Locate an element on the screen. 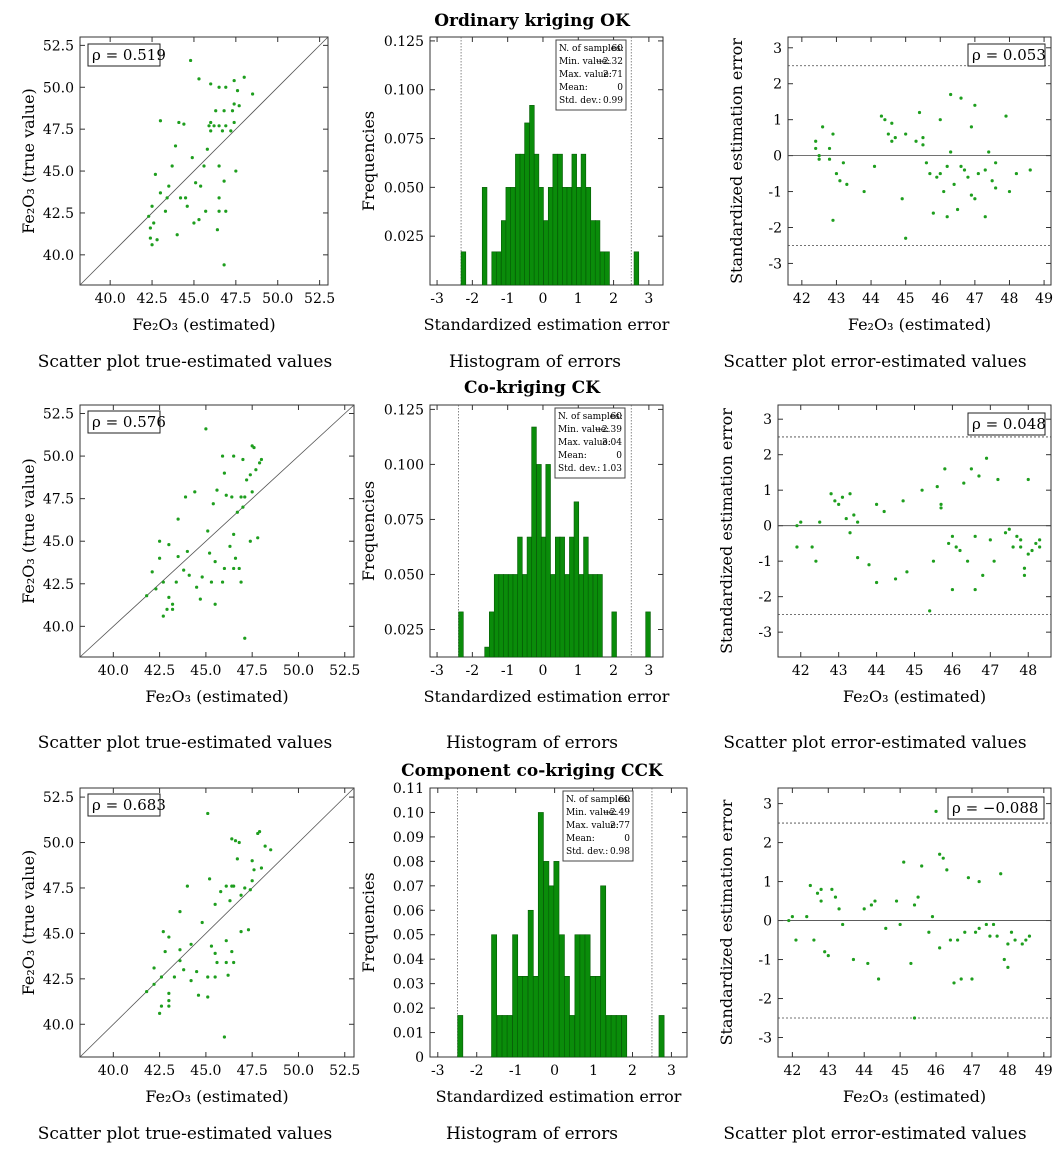 The image size is (1064, 1155). x-tick-label: 42 is located at coordinates (792, 1071).